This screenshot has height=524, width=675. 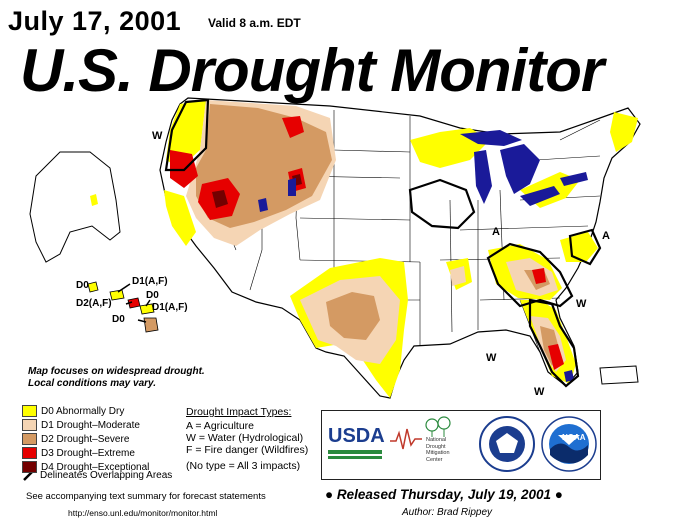 What do you see at coordinates (29, 425) in the screenshot?
I see `legend-swatch-d1` at bounding box center [29, 425].